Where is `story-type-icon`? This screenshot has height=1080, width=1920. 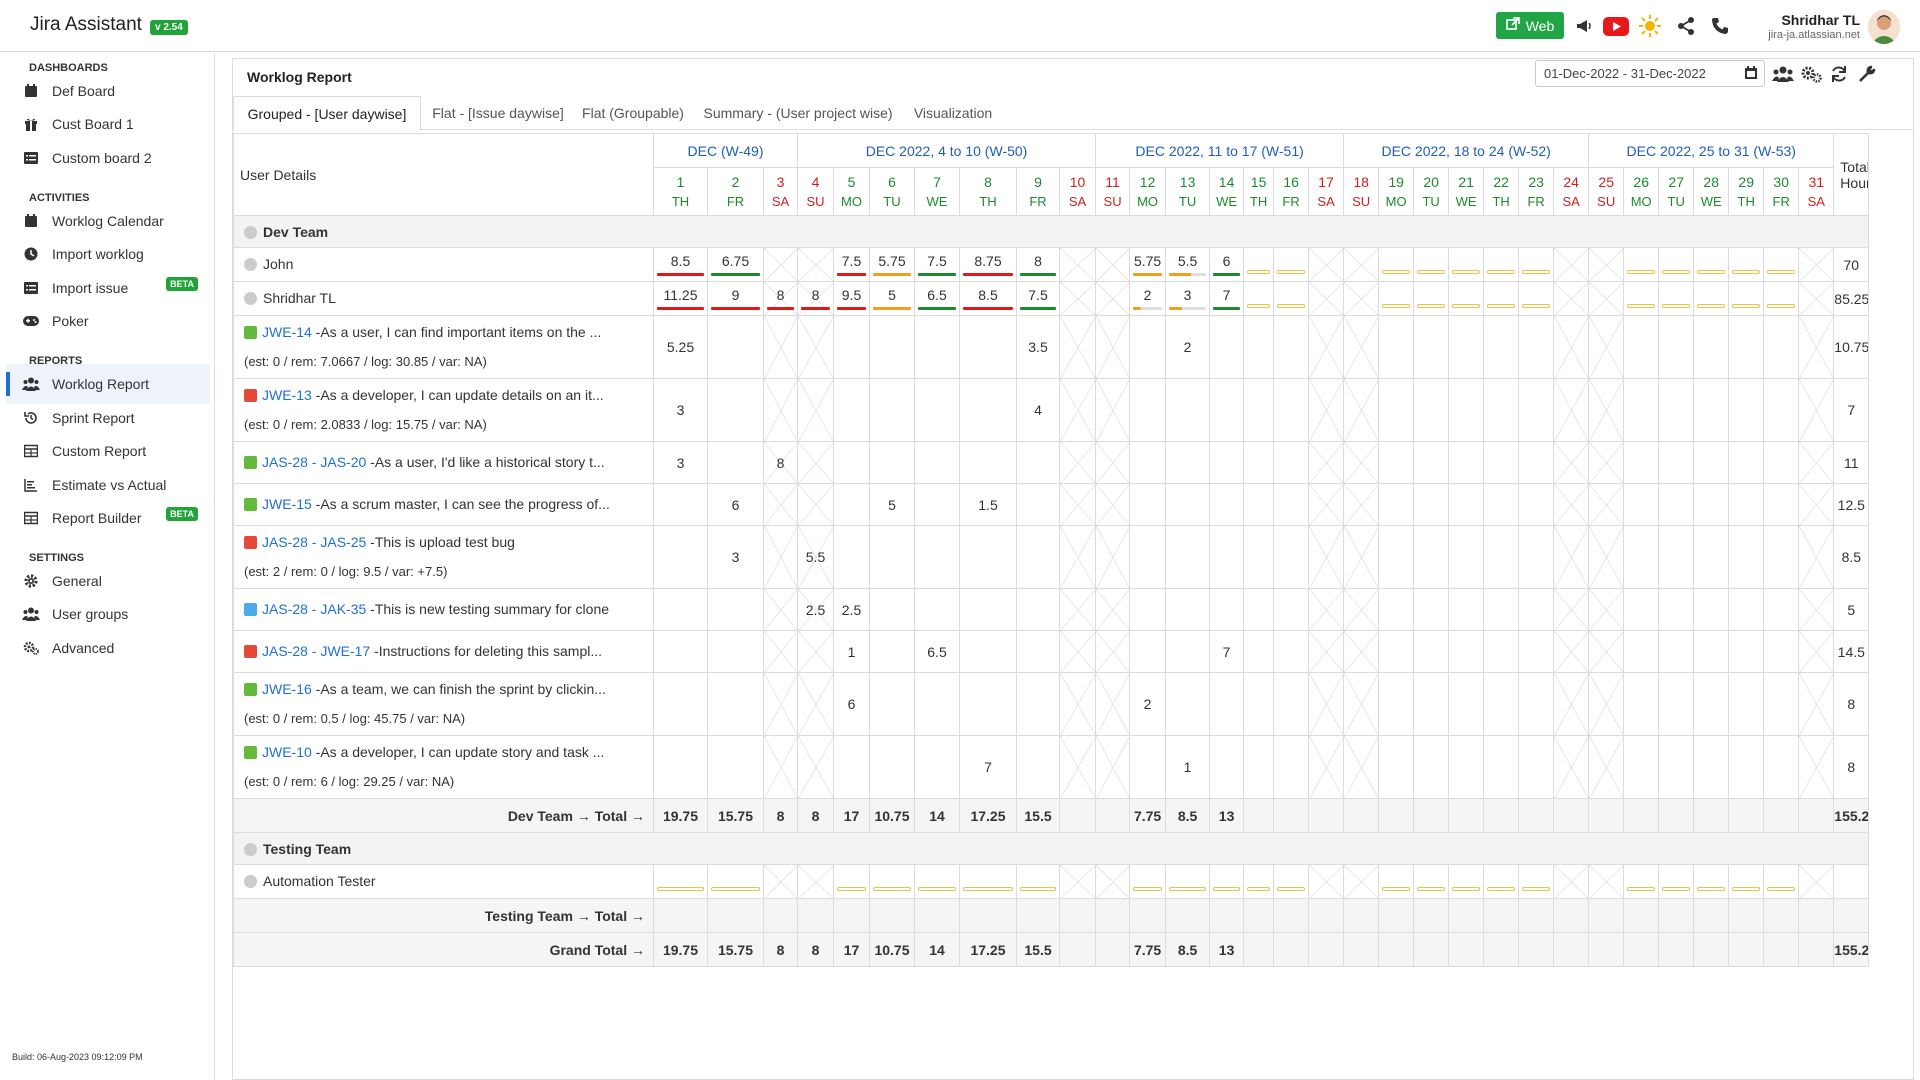
story-type-icon is located at coordinates (250, 462).